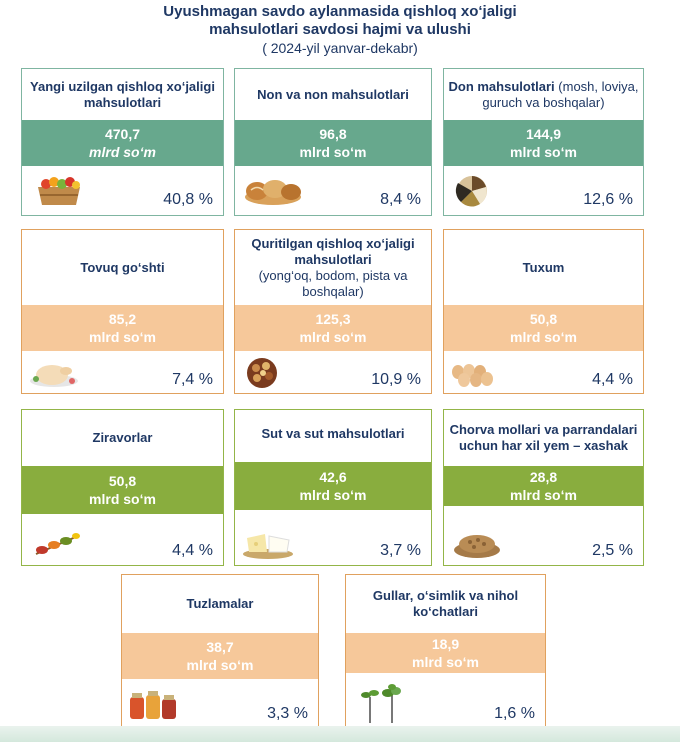 The width and height of the screenshot is (680, 742). What do you see at coordinates (333, 328) in the screenshot?
I see `value-band: 125,3 mlrd so‘m` at bounding box center [333, 328].